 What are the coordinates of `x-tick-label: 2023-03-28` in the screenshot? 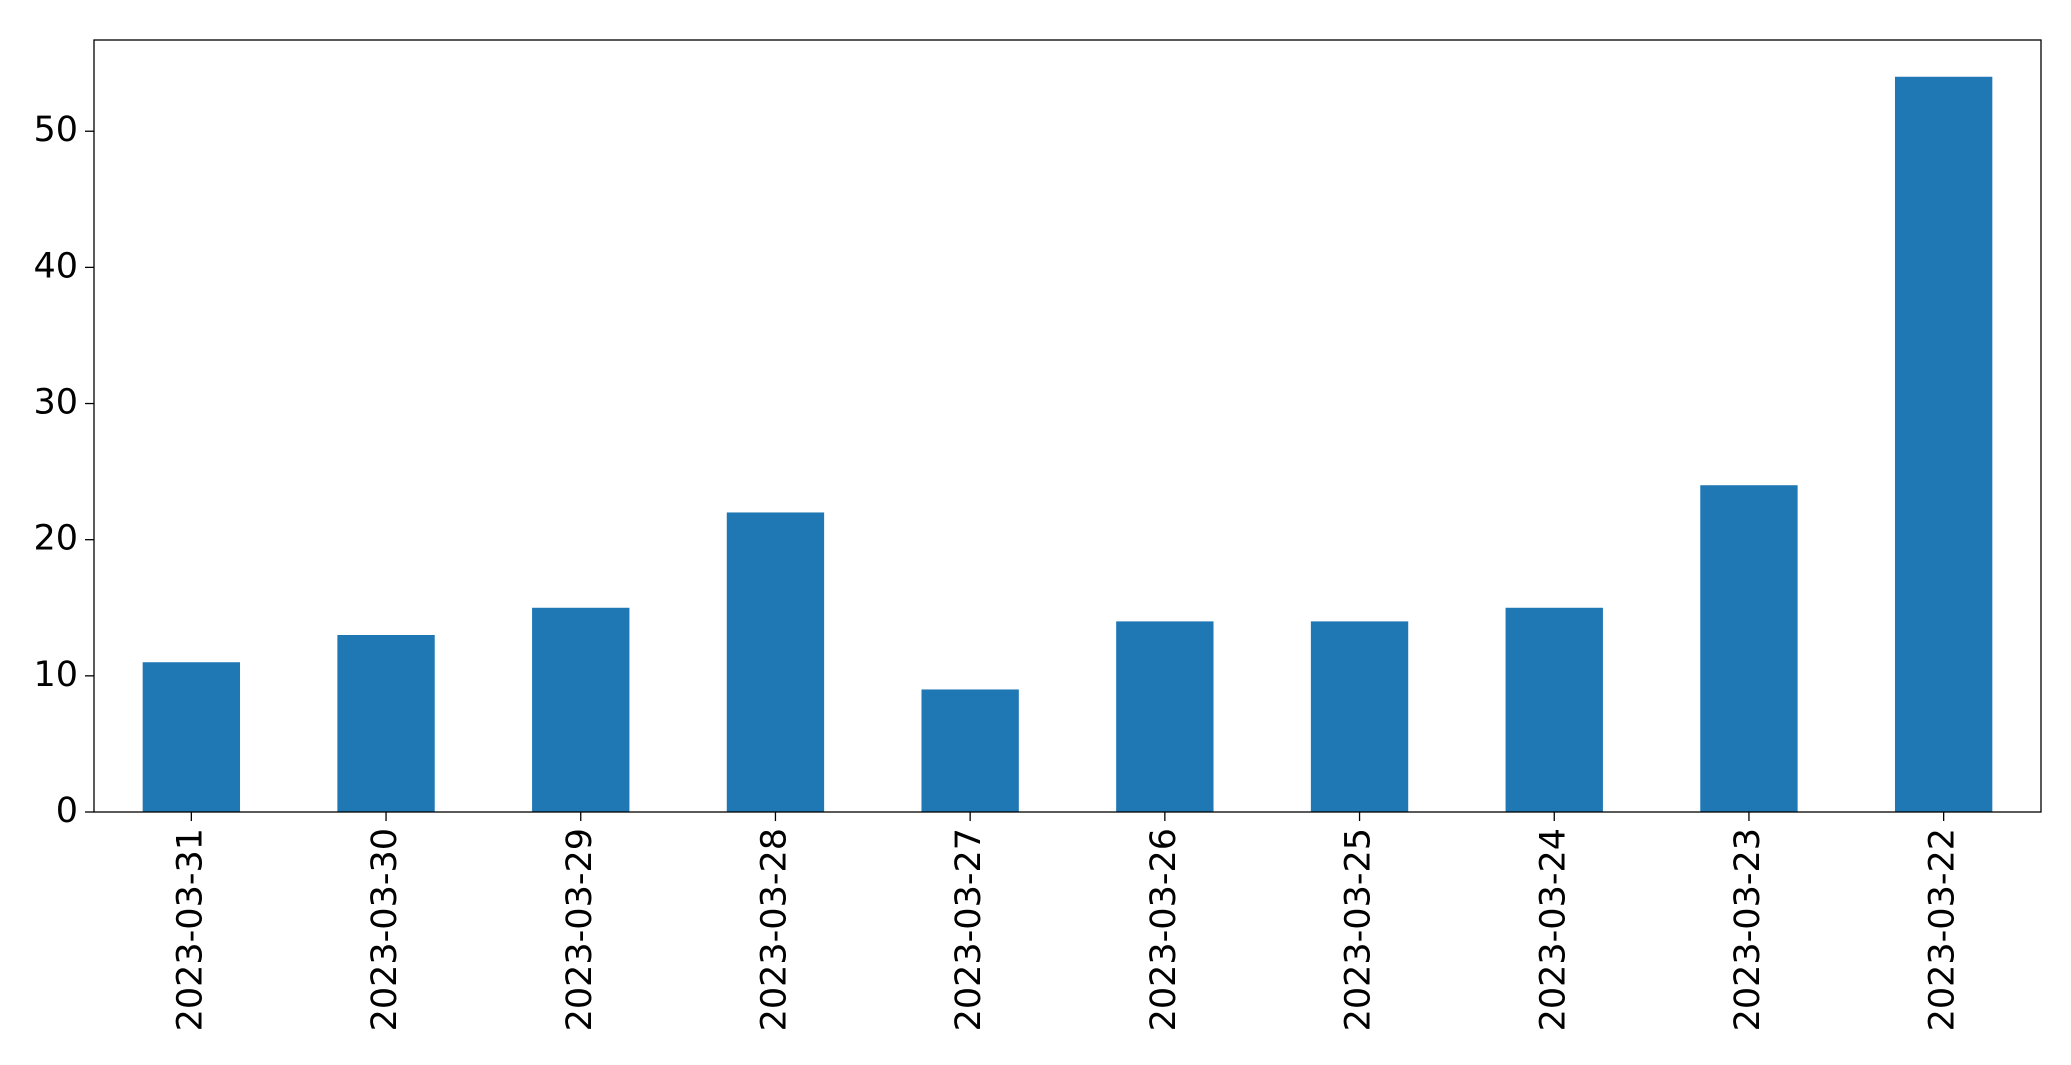 It's located at (774, 929).